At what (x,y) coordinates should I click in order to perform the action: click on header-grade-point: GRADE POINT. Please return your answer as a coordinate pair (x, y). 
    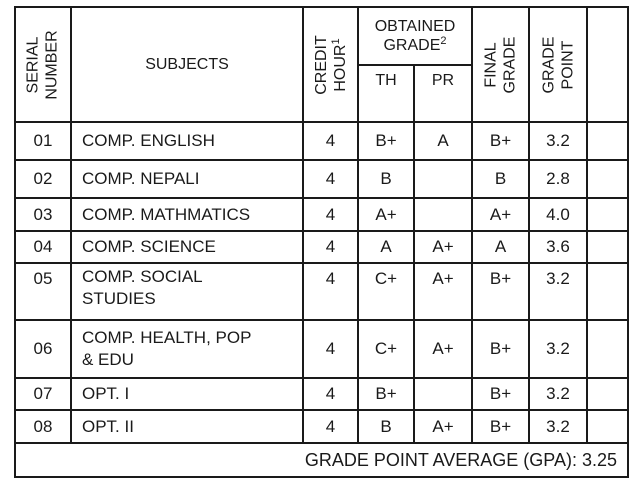
    Looking at the image, I should click on (558, 64).